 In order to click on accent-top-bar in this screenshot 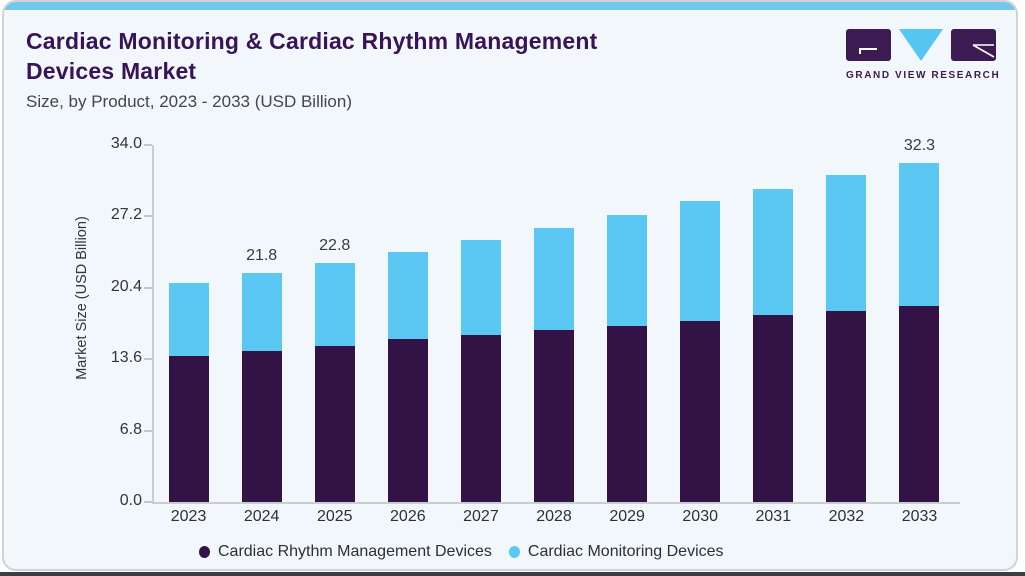, I will do `click(510, 6)`.